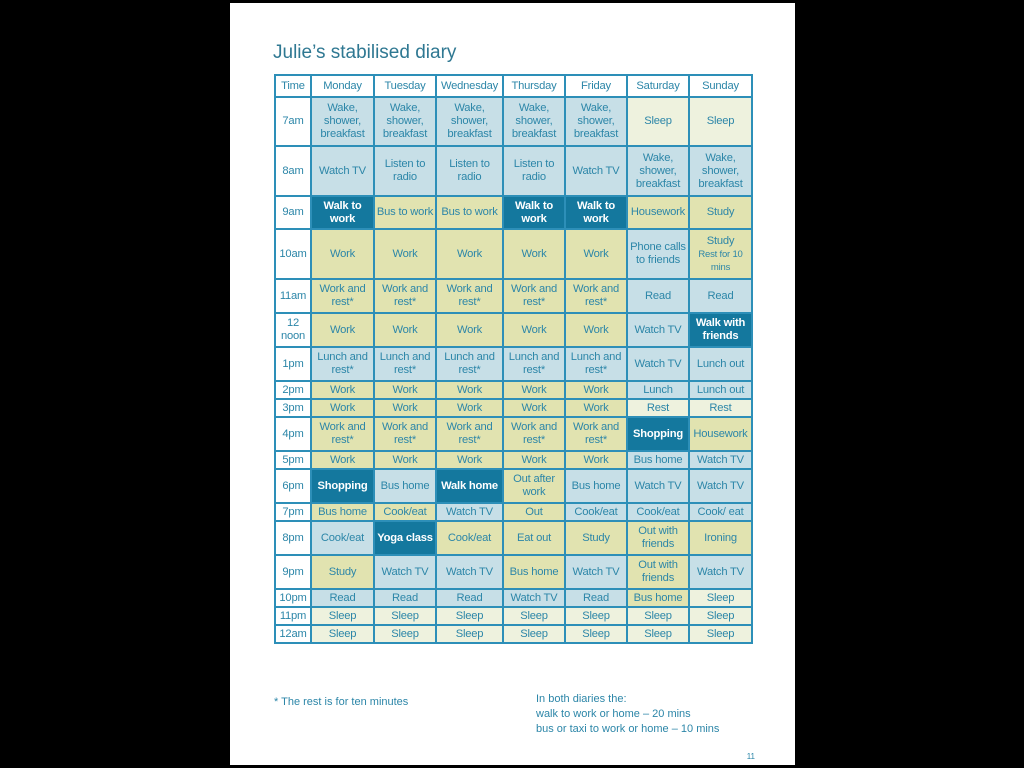 Image resolution: width=1024 pixels, height=768 pixels. Describe the element at coordinates (658, 598) in the screenshot. I see `activity-cell-saturday: Bus home` at that location.